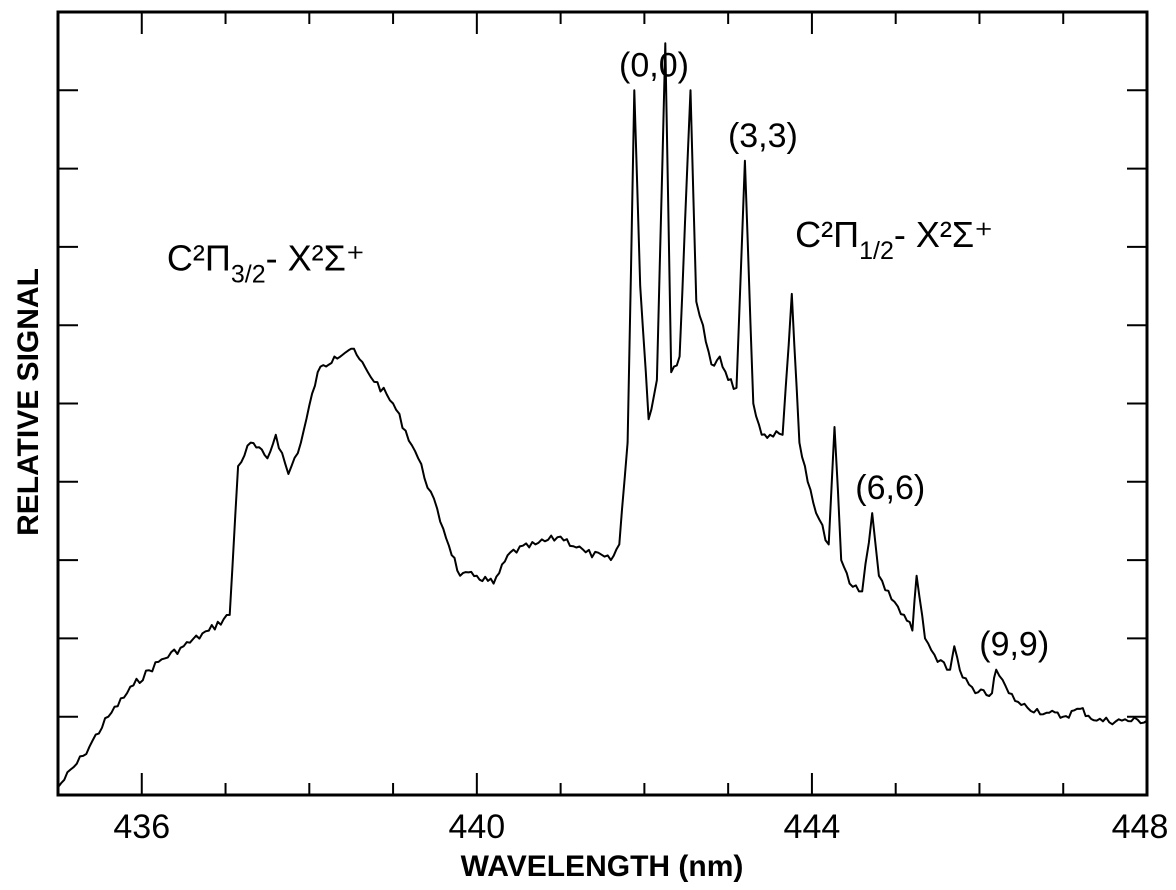 This screenshot has height=890, width=1176. Describe the element at coordinates (580, 251) in the screenshot. I see `band-labels: C²Π3/2- X²Σ⁺ C²Π1/2- X²Σ⁺` at that location.